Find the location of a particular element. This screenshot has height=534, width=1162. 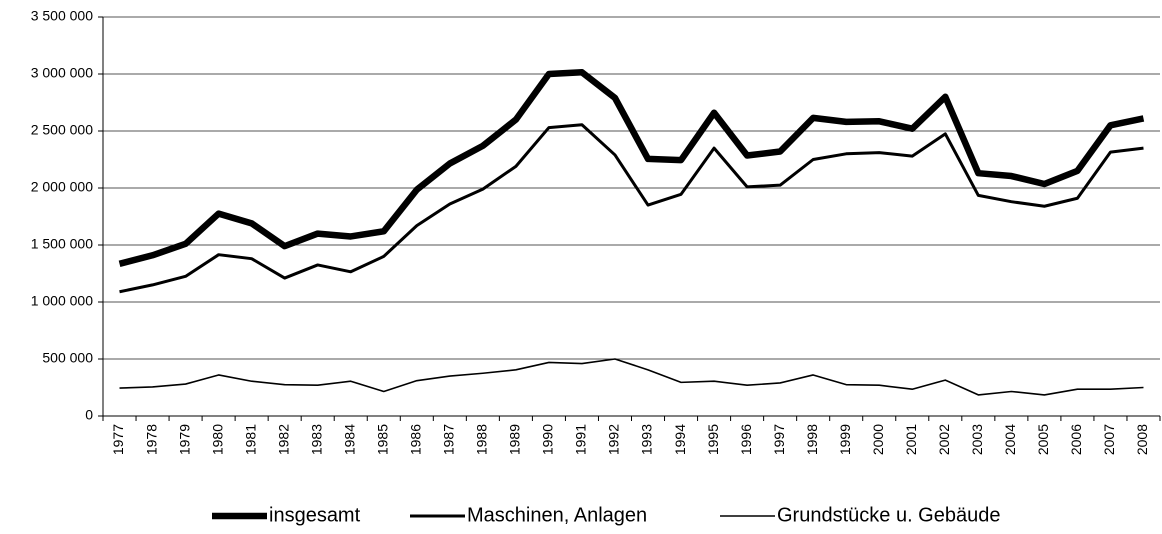

x-tick-label: 1982 is located at coordinates (283, 439).